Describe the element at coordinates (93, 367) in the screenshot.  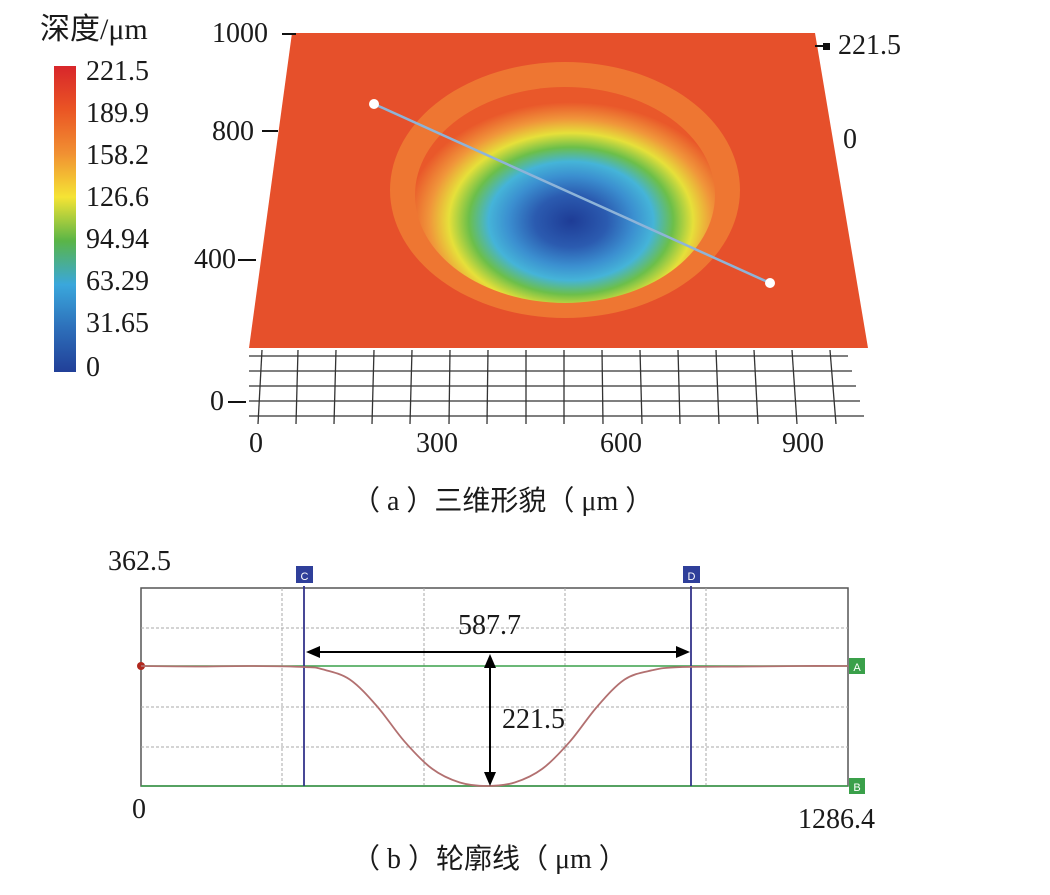
I see `colorbar-tick-0: 0` at that location.